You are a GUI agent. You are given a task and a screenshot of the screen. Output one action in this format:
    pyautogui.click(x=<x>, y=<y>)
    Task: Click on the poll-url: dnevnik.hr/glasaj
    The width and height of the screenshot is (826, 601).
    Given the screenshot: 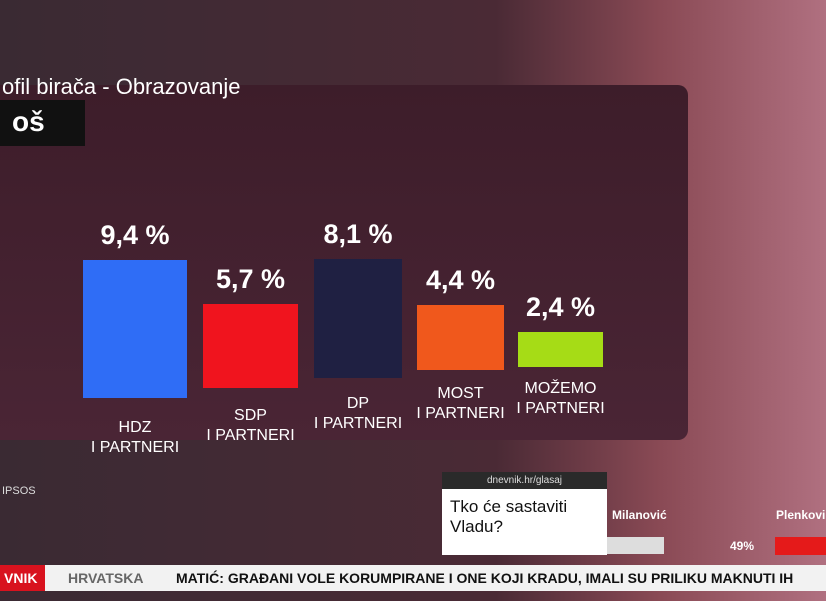 What is the action you would take?
    pyautogui.click(x=524, y=480)
    